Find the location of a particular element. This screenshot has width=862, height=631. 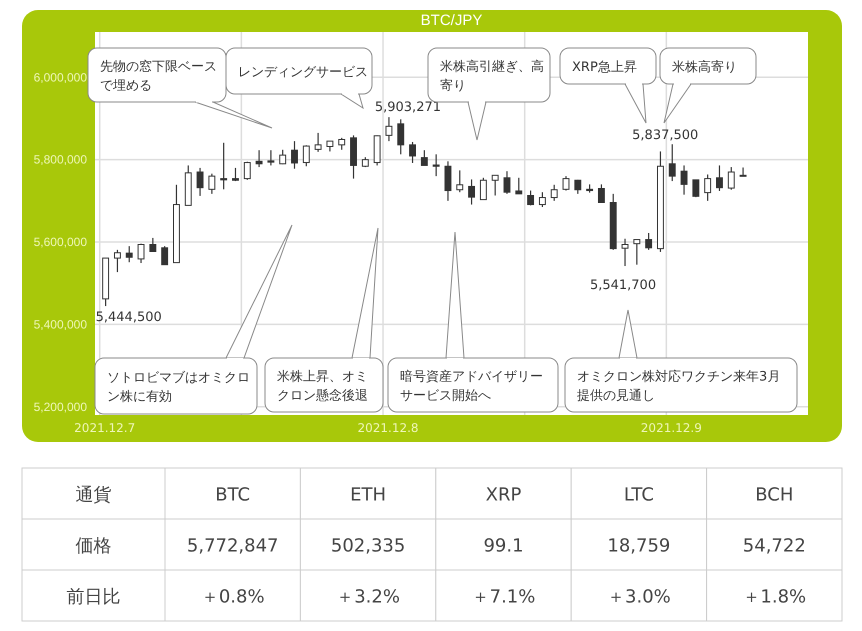

annotation: 5,837,500 is located at coordinates (665, 136).